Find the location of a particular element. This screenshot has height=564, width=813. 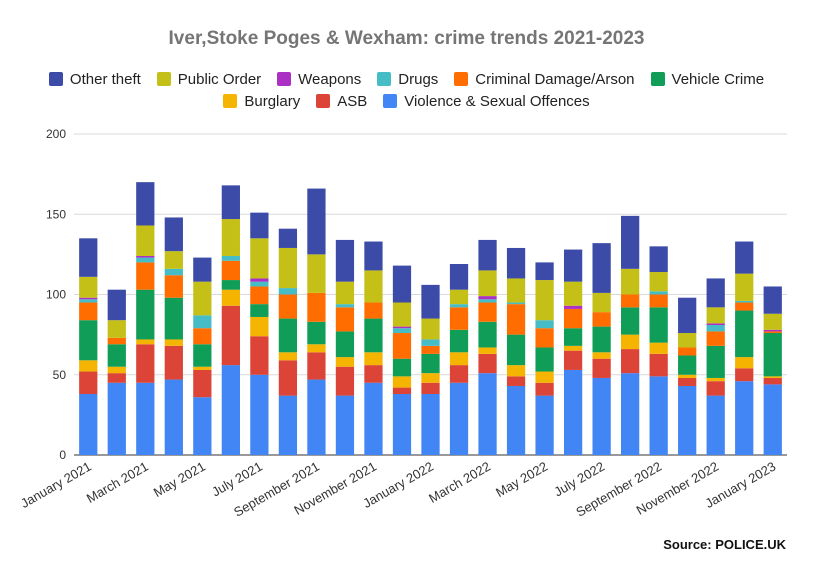

x-tick-label: May 2021 is located at coordinates (179, 480).